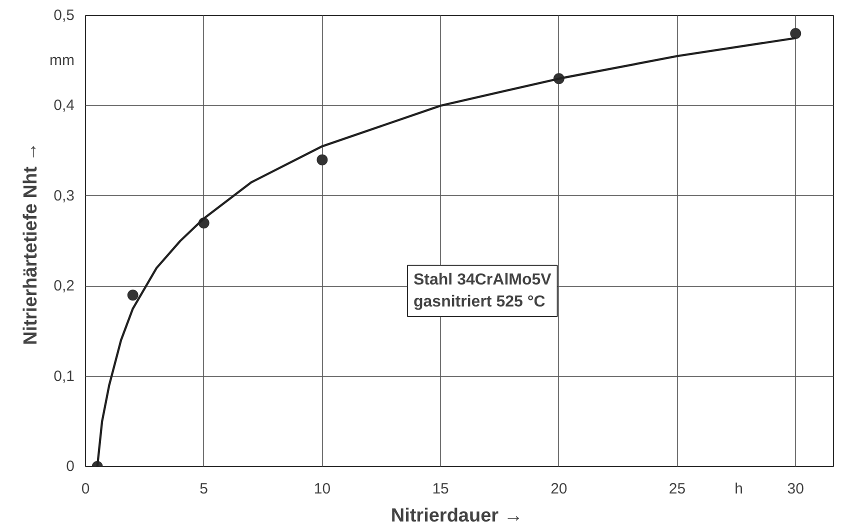 The height and width of the screenshot is (529, 858). I want to click on x-tick-label: 25, so click(677, 489).